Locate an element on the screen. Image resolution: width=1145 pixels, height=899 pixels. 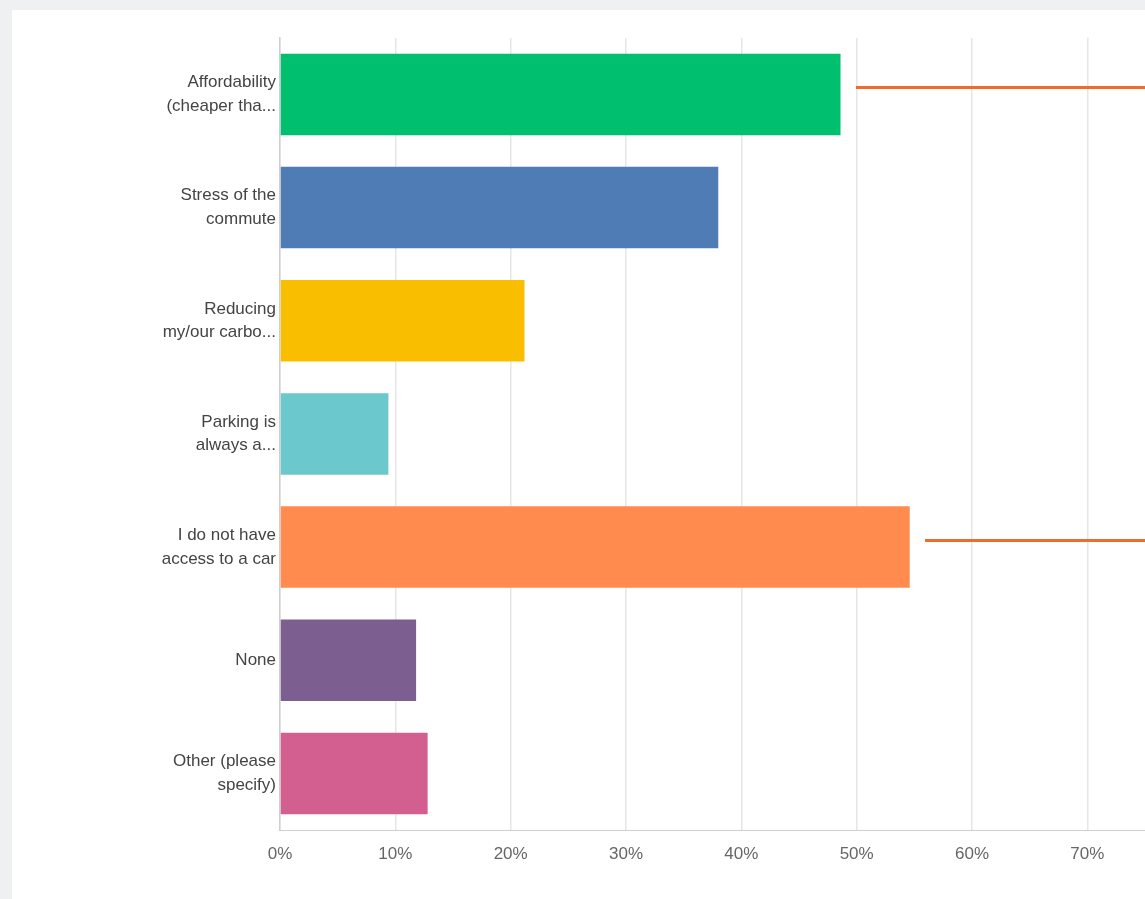
y-tick-label: None is located at coordinates (255, 659).